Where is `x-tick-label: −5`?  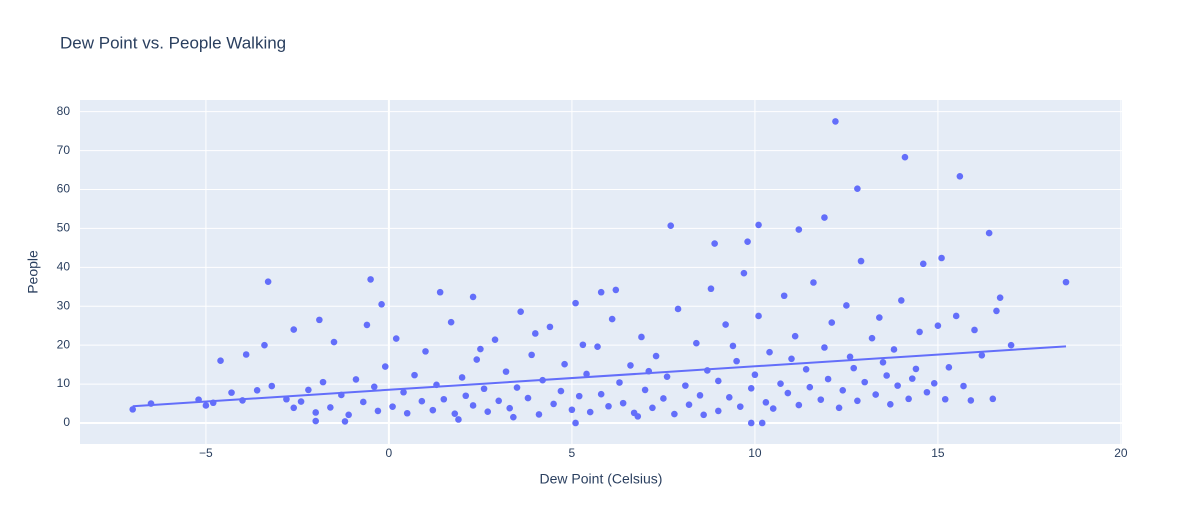
x-tick-label: −5 is located at coordinates (206, 453).